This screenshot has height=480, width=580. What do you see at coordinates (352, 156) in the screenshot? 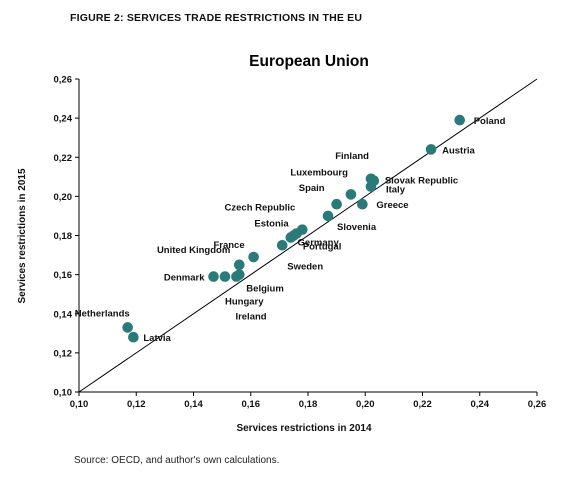
I see `label-finland: Finland` at bounding box center [352, 156].